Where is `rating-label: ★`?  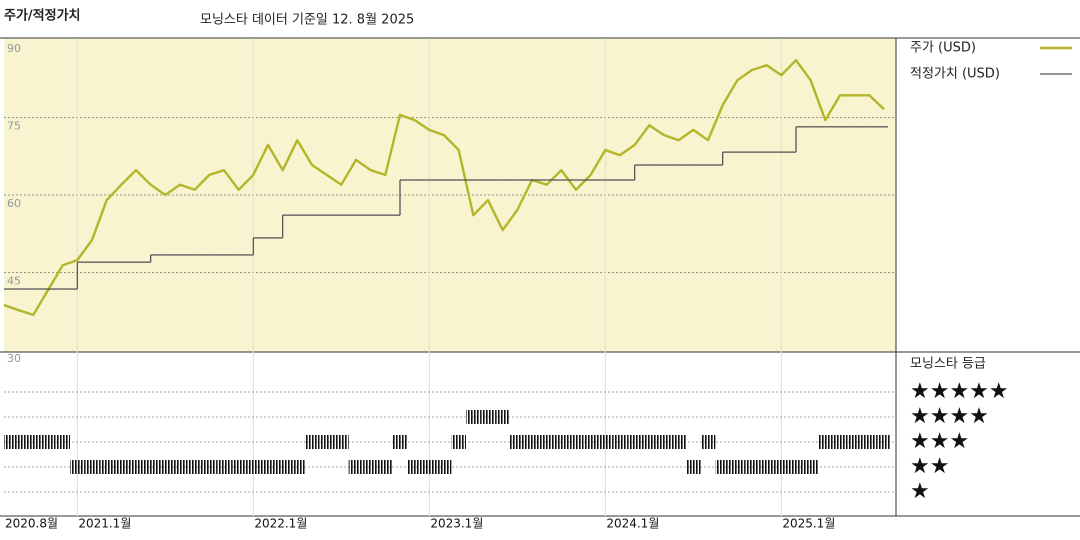 rating-label: ★ is located at coordinates (920, 491).